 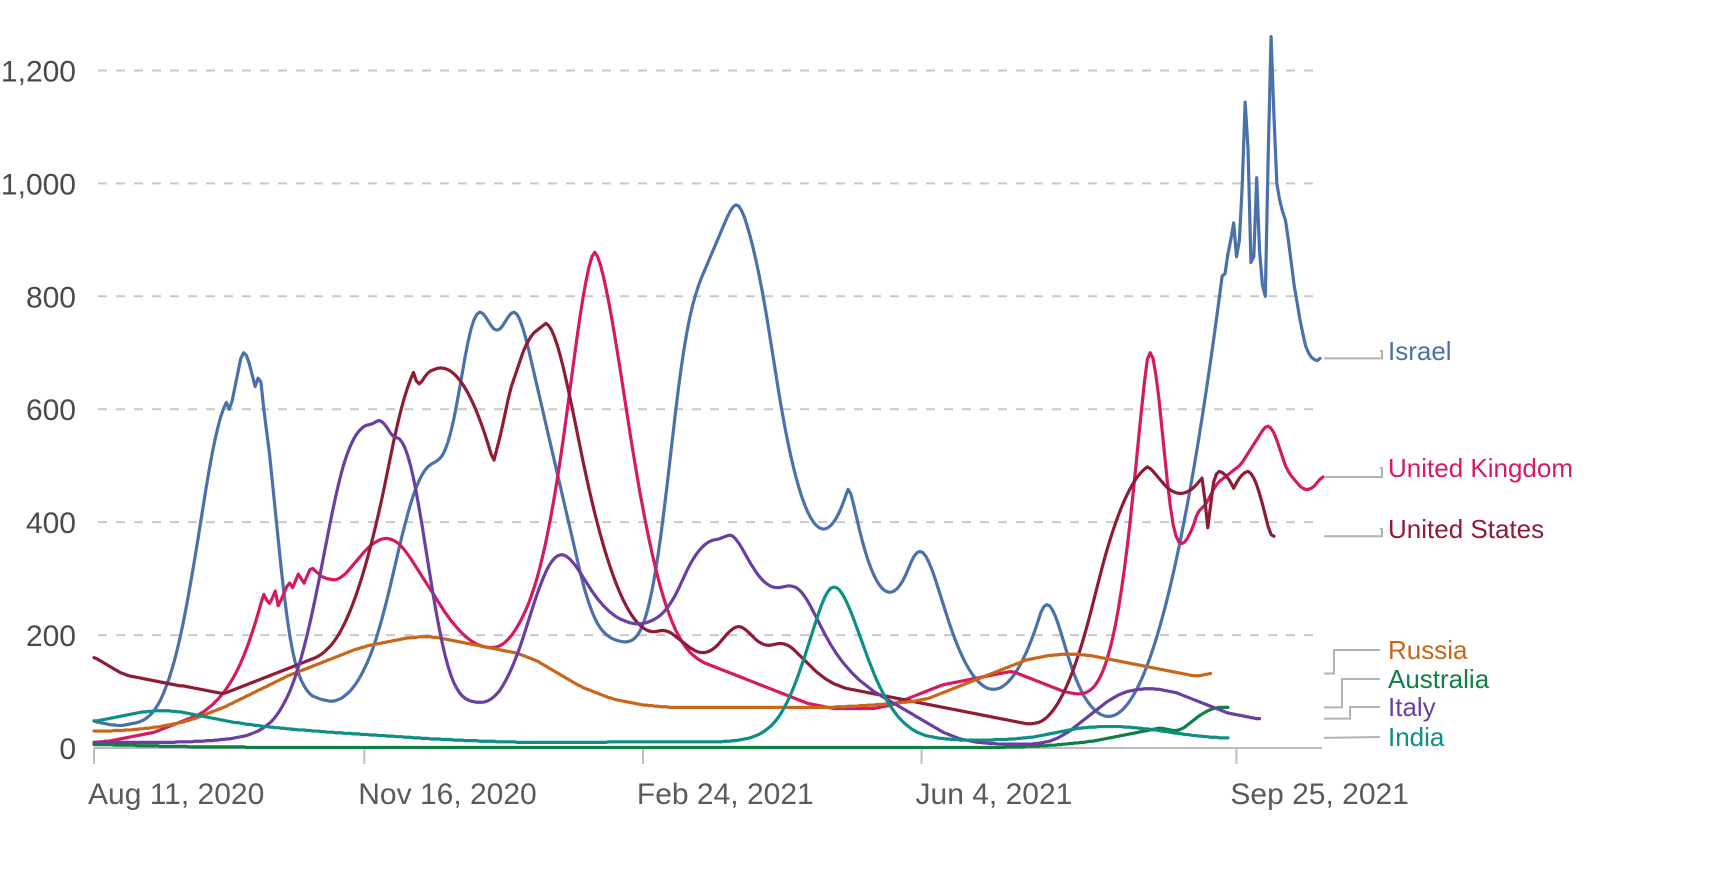 What do you see at coordinates (1319, 794) in the screenshot?
I see `x-axis-tick-label: Sep 25, 2021` at bounding box center [1319, 794].